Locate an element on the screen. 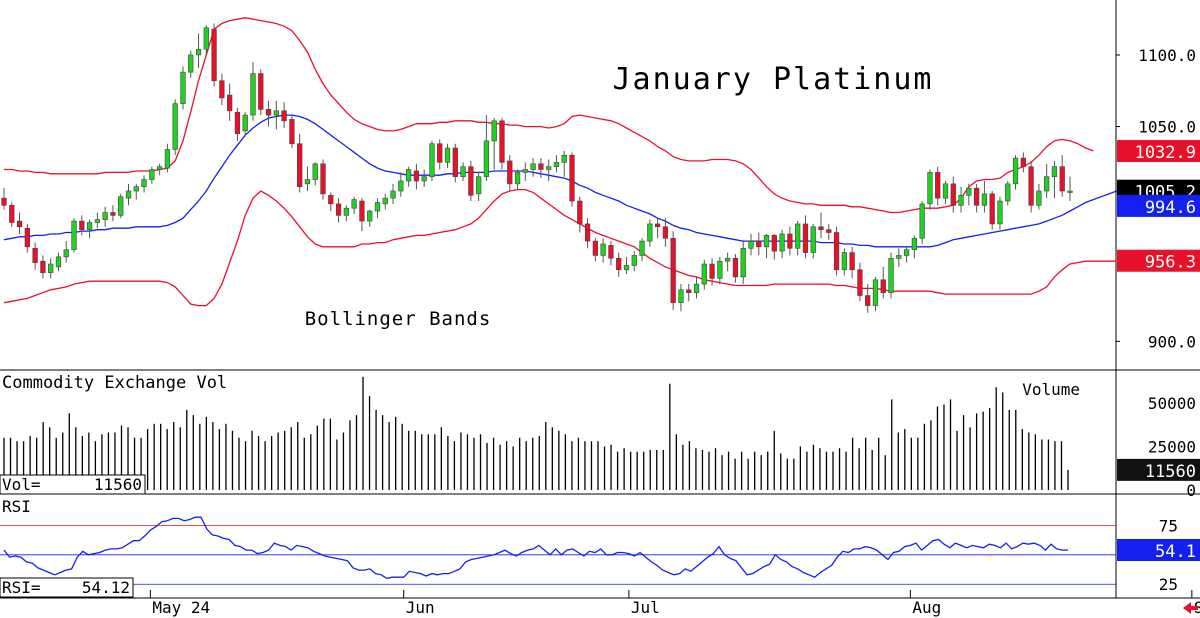 The image size is (1200, 618). volume-box-label: 11560 is located at coordinates (1170, 472).